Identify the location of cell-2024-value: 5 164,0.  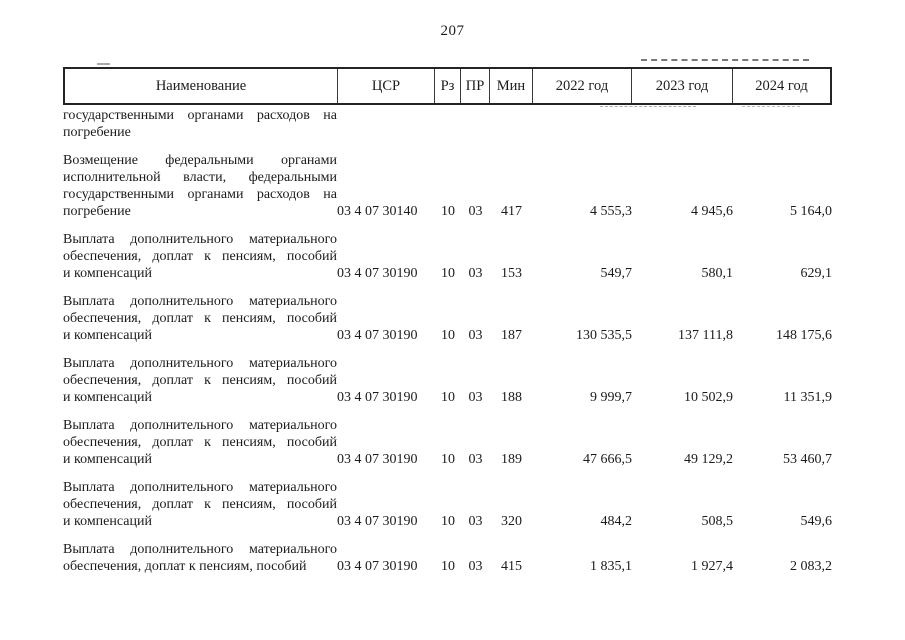
(811, 211).